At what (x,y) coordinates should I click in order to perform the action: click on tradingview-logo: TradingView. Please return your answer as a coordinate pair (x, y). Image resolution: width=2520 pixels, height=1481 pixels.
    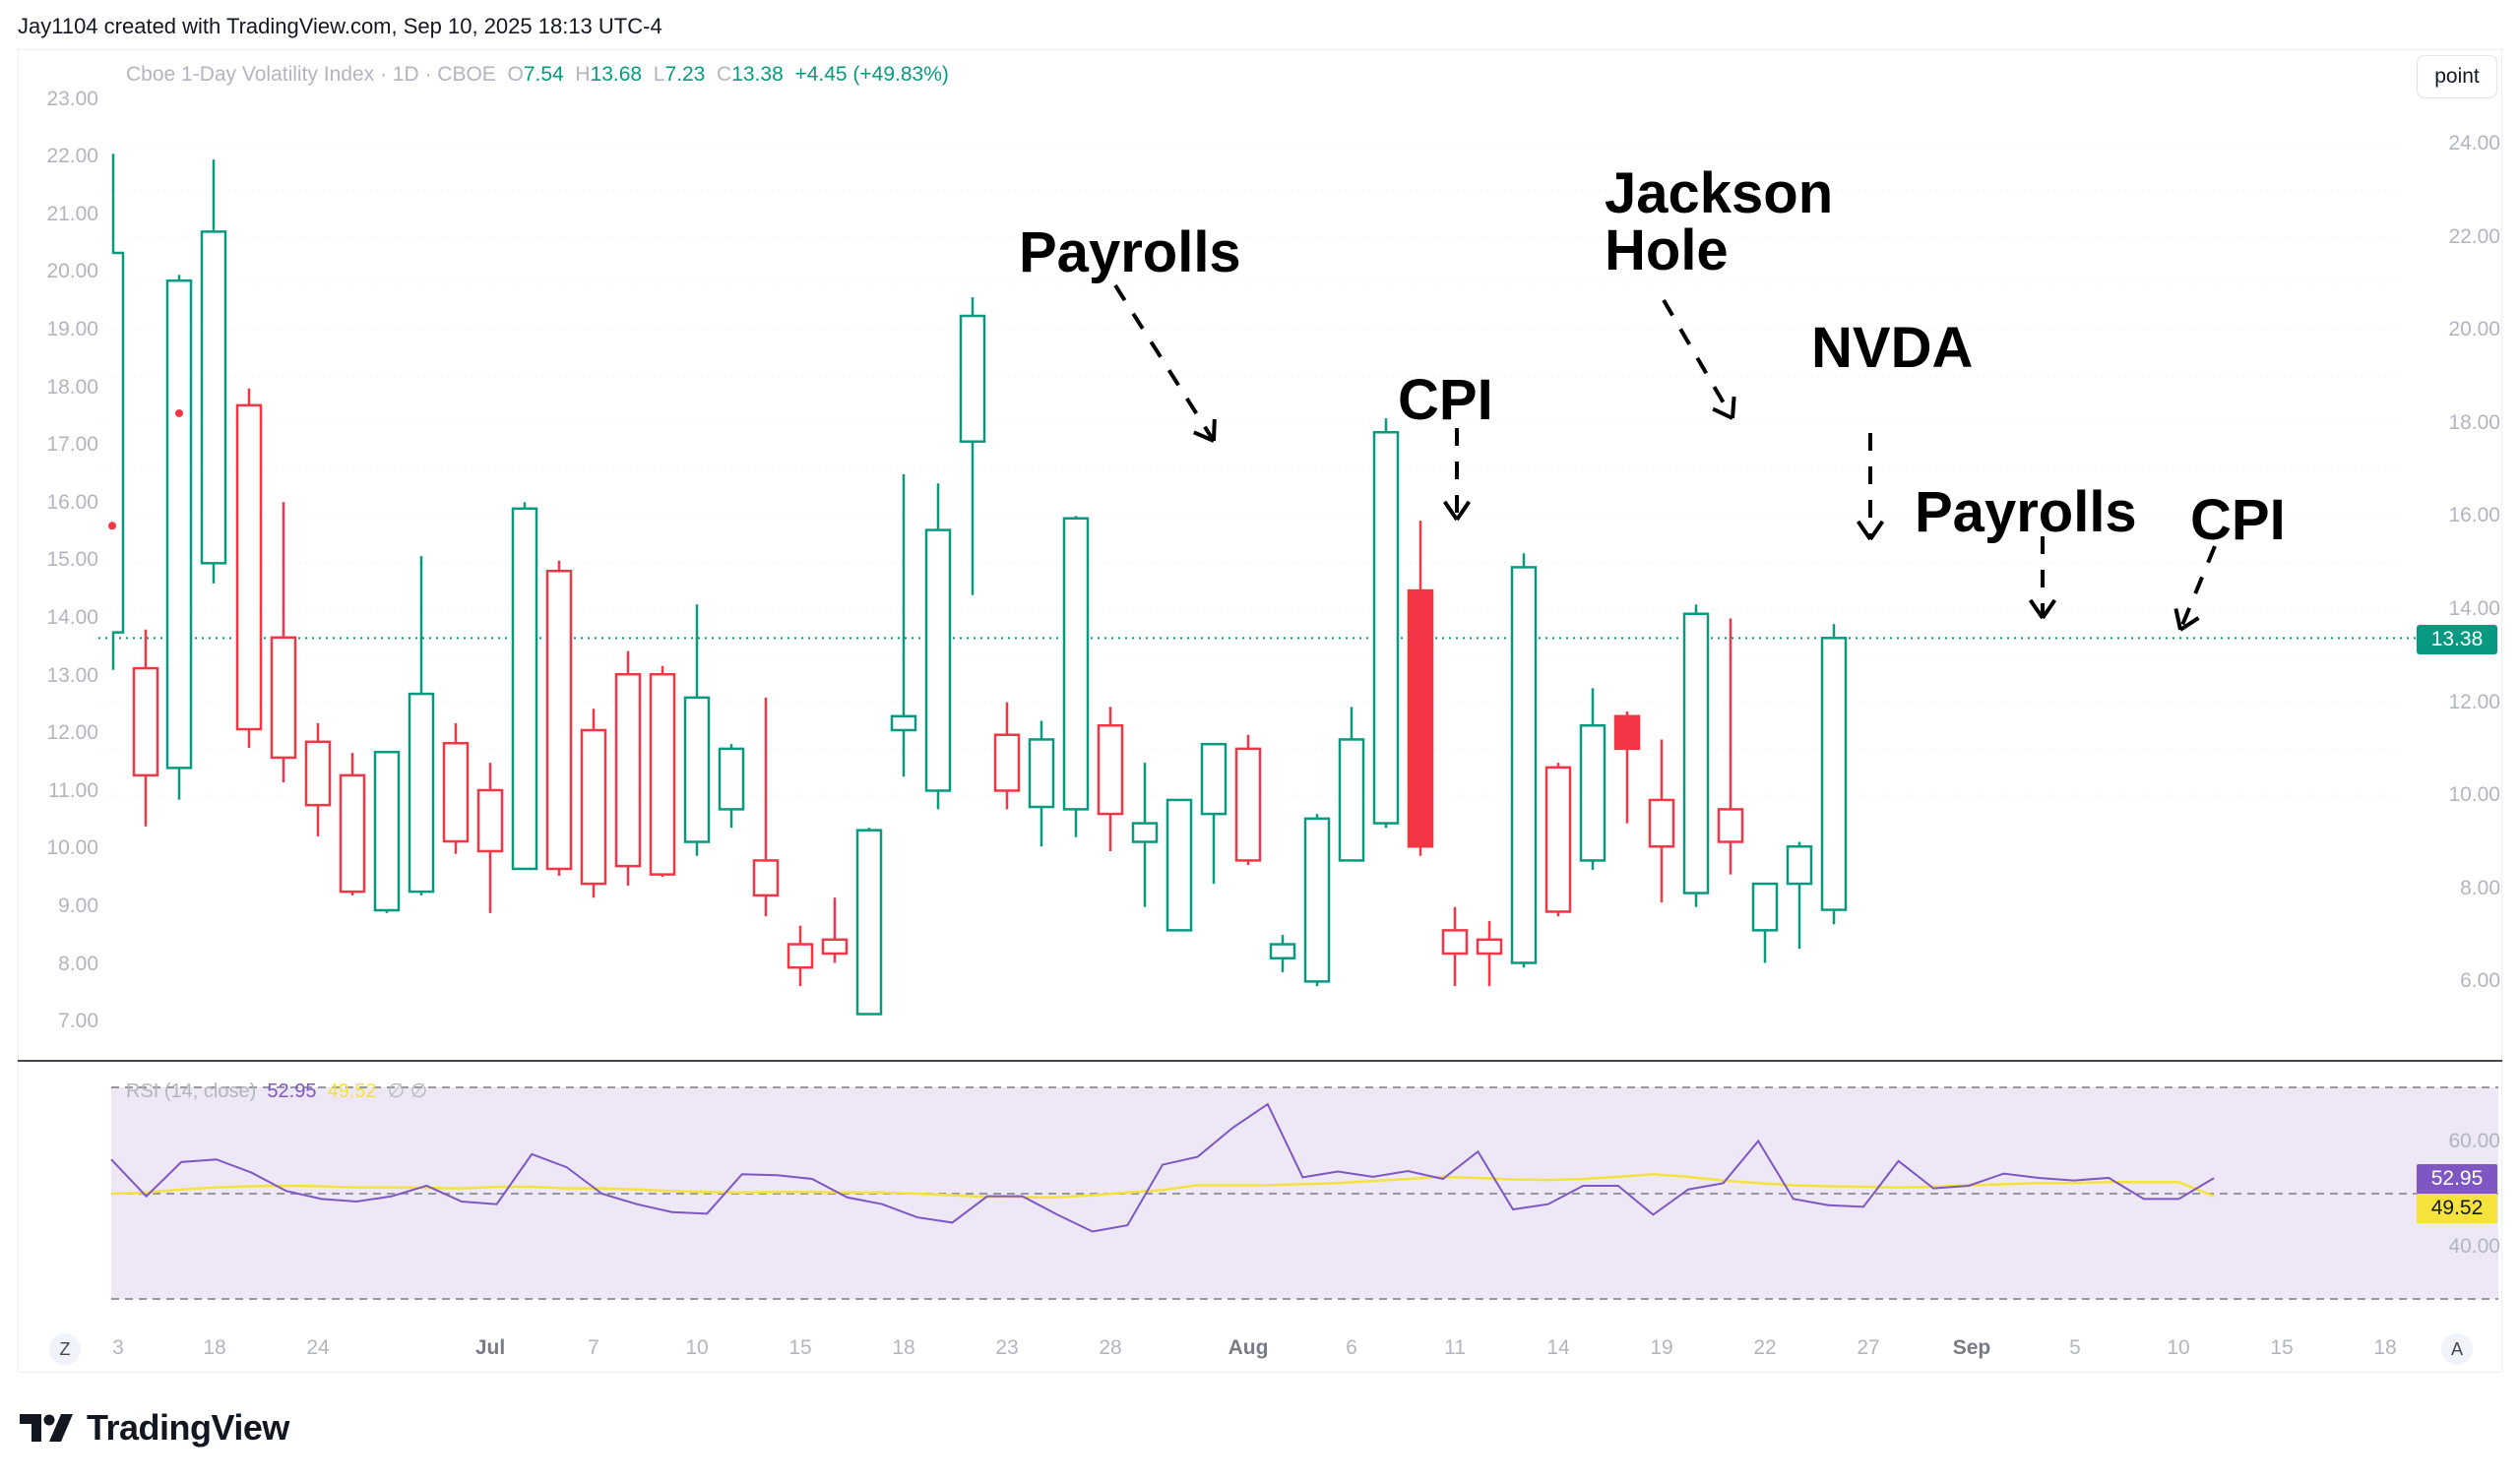
    Looking at the image, I should click on (154, 1428).